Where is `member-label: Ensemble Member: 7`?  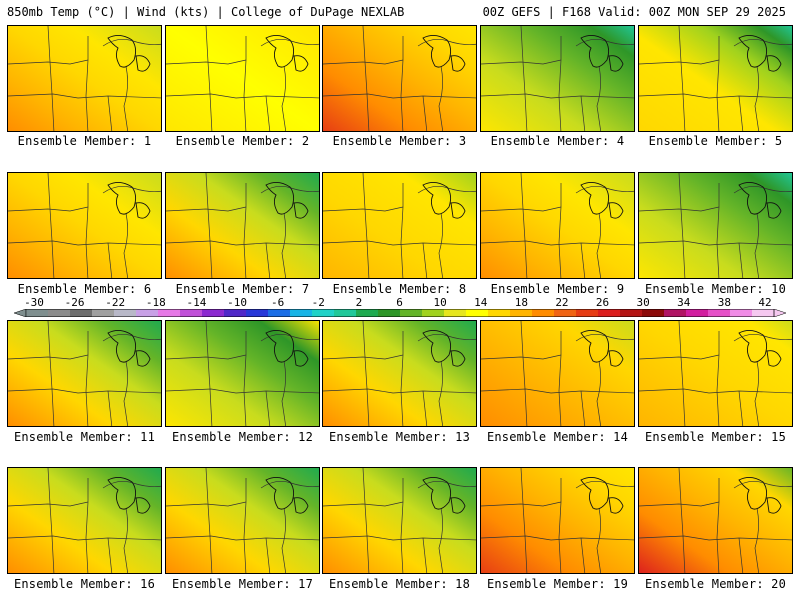
member-label: Ensemble Member: 7 is located at coordinates (242, 289).